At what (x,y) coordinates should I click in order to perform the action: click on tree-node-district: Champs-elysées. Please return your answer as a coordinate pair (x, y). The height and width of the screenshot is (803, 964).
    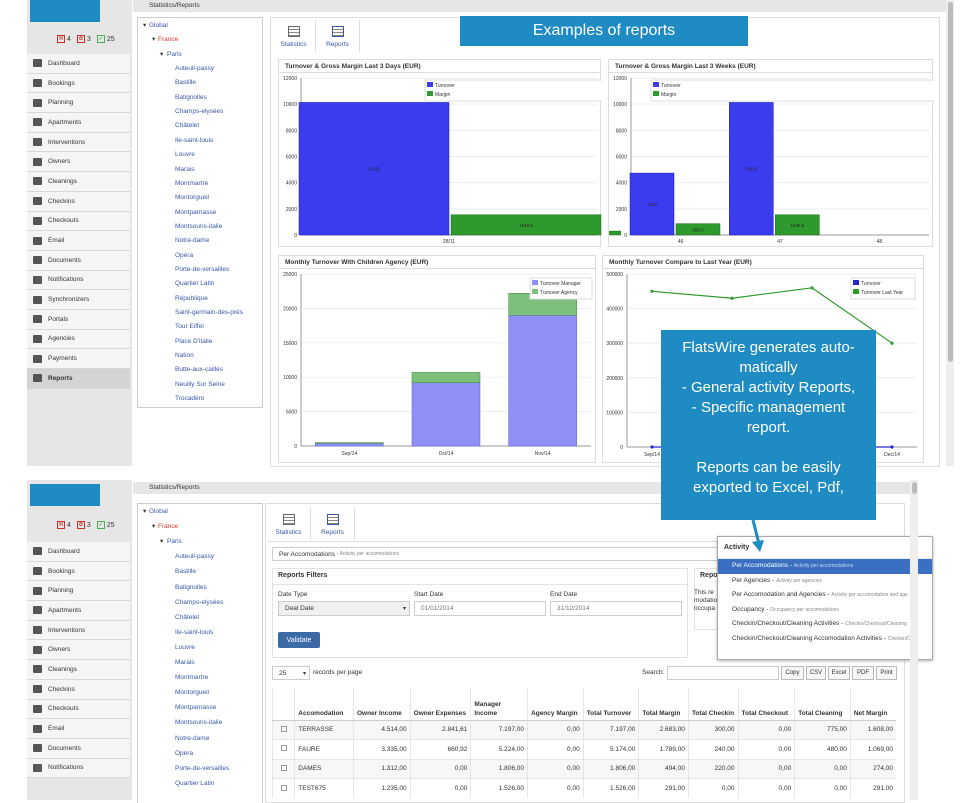
    Looking at the image, I should click on (199, 602).